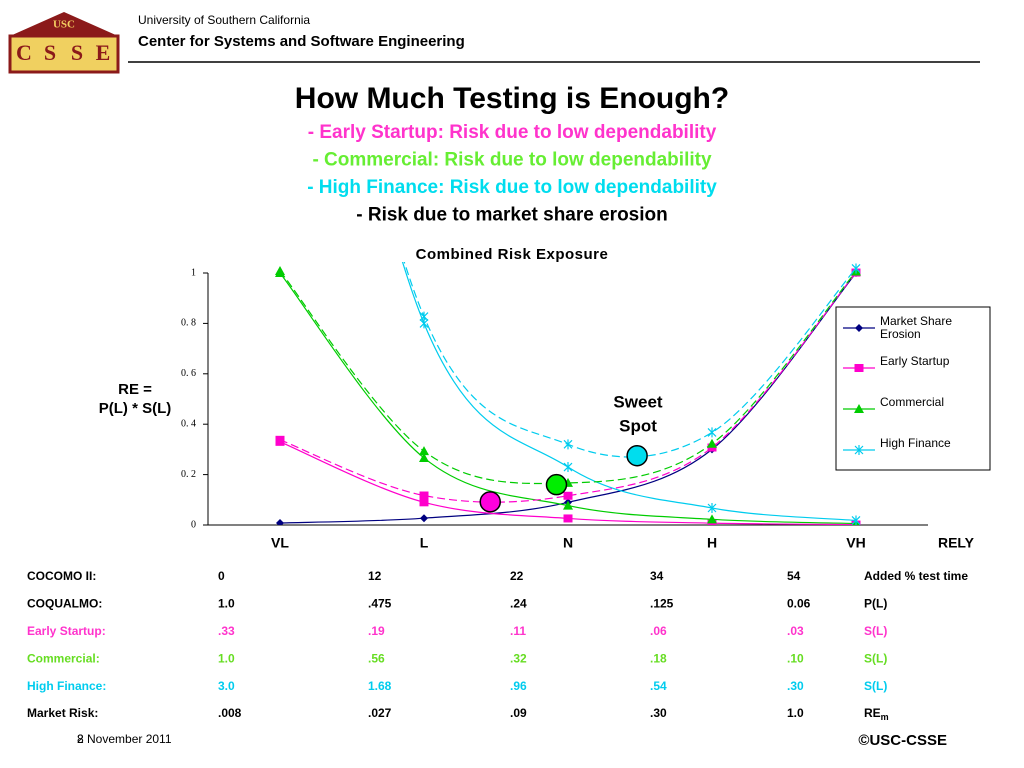 The height and width of the screenshot is (768, 1024). I want to click on copyright: ©USC-CSSE, so click(902, 740).